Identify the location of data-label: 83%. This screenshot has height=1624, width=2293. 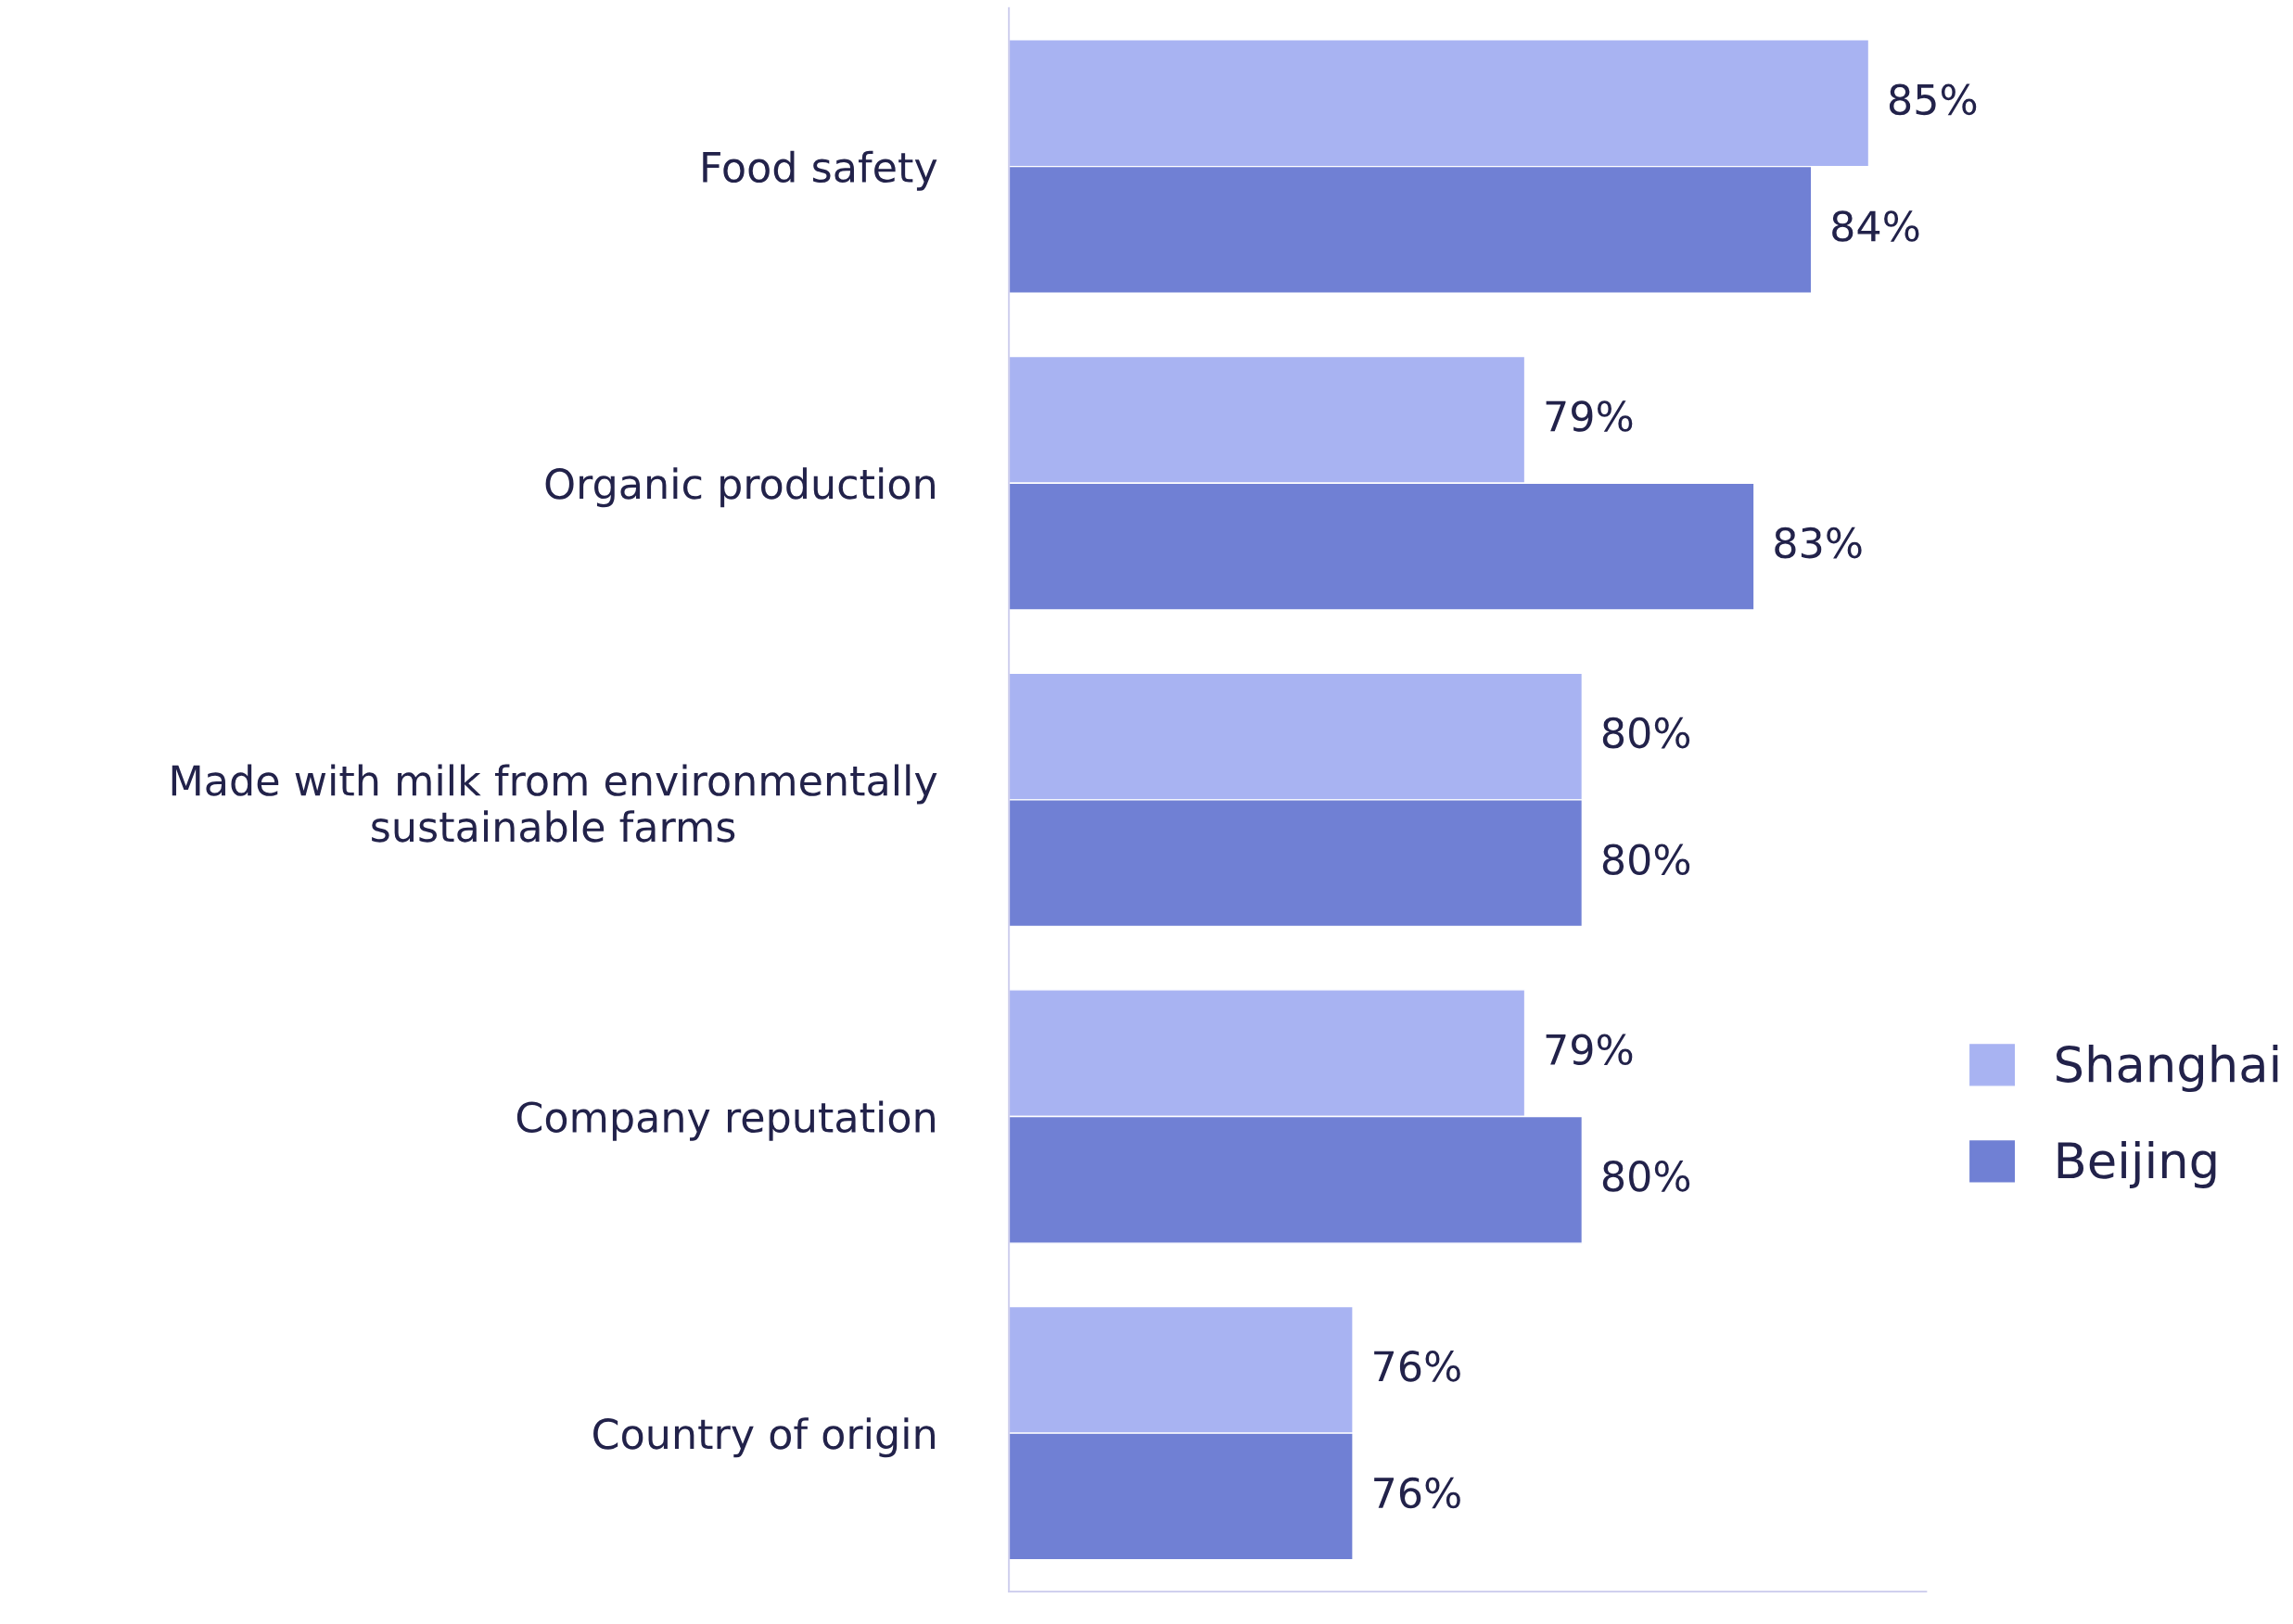
(1818, 543).